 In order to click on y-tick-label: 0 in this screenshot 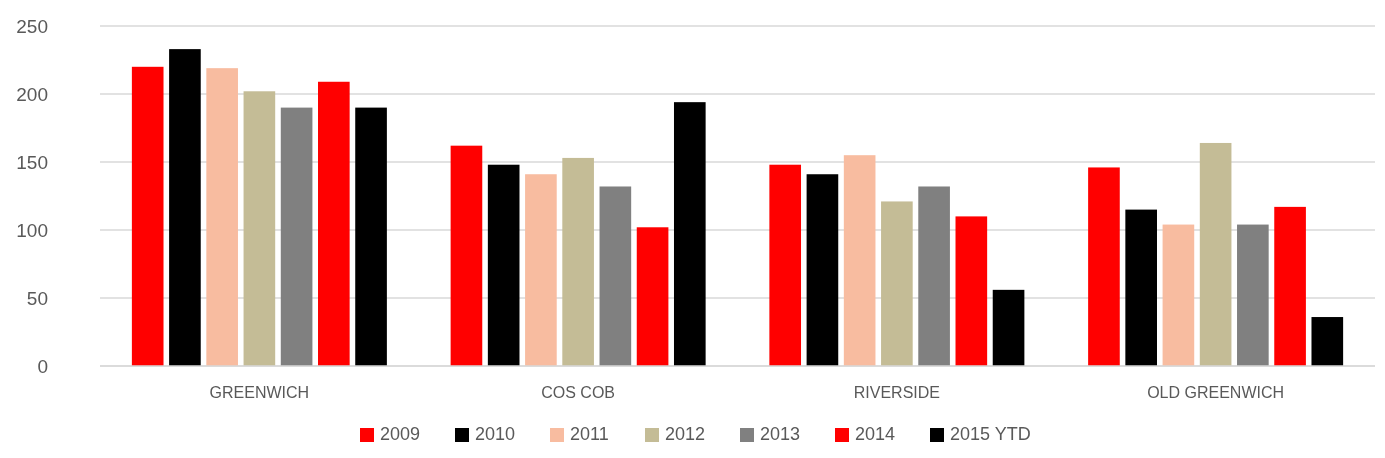, I will do `click(42, 366)`.